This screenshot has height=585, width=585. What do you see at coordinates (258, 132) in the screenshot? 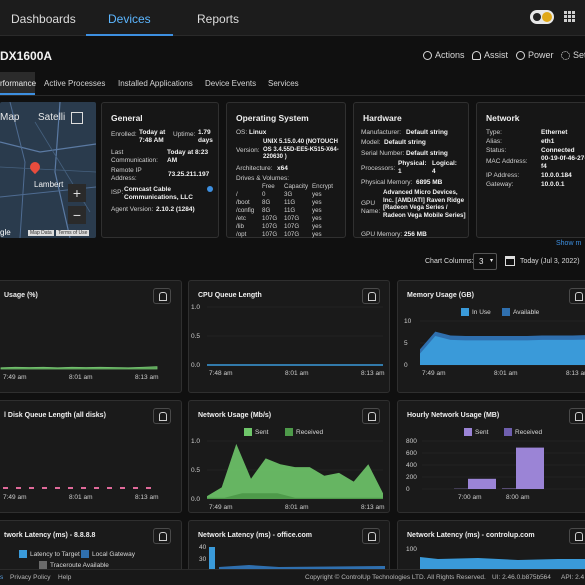
I see `os-value: Linux` at bounding box center [258, 132].